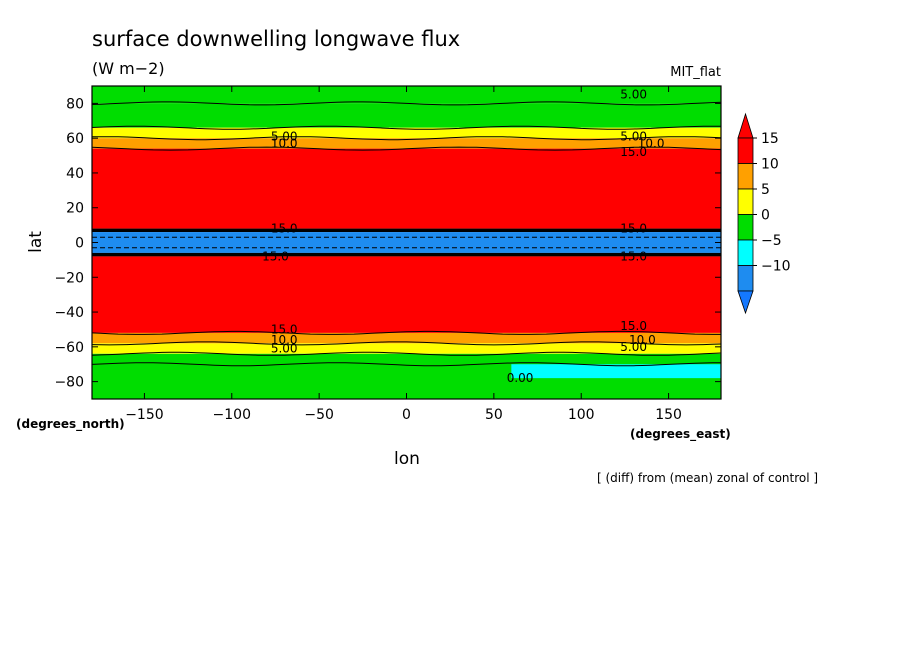 The image size is (904, 654). Describe the element at coordinates (765, 190) in the screenshot. I see `colorbar-label: 5` at that location.